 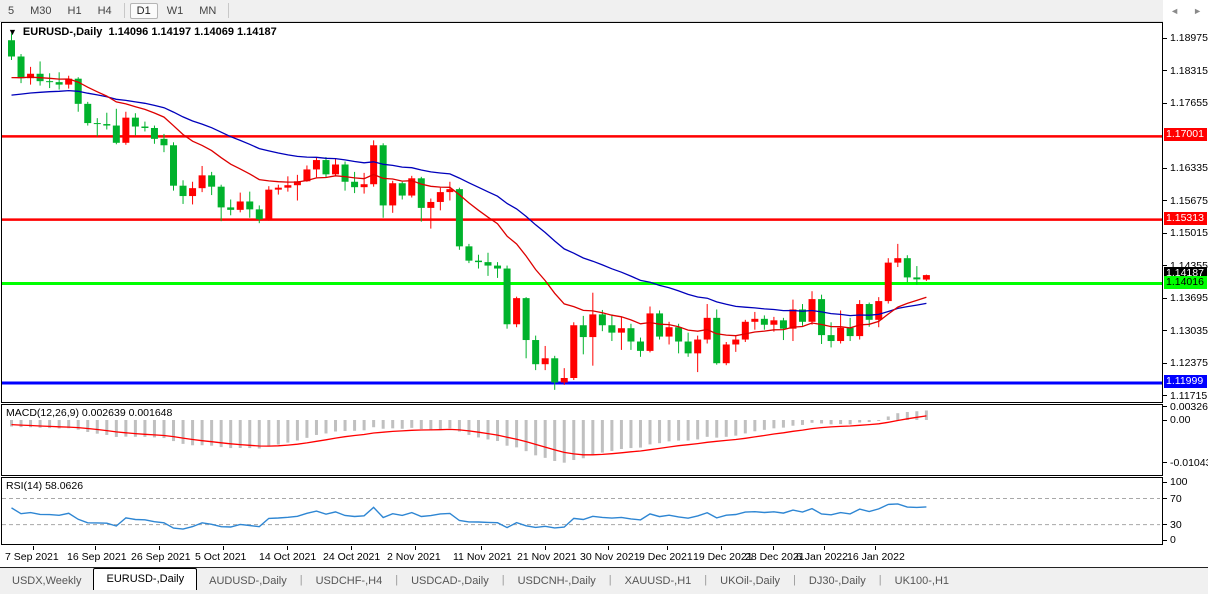 I want to click on macd-axis-label: 0.00, so click(x=1180, y=420).